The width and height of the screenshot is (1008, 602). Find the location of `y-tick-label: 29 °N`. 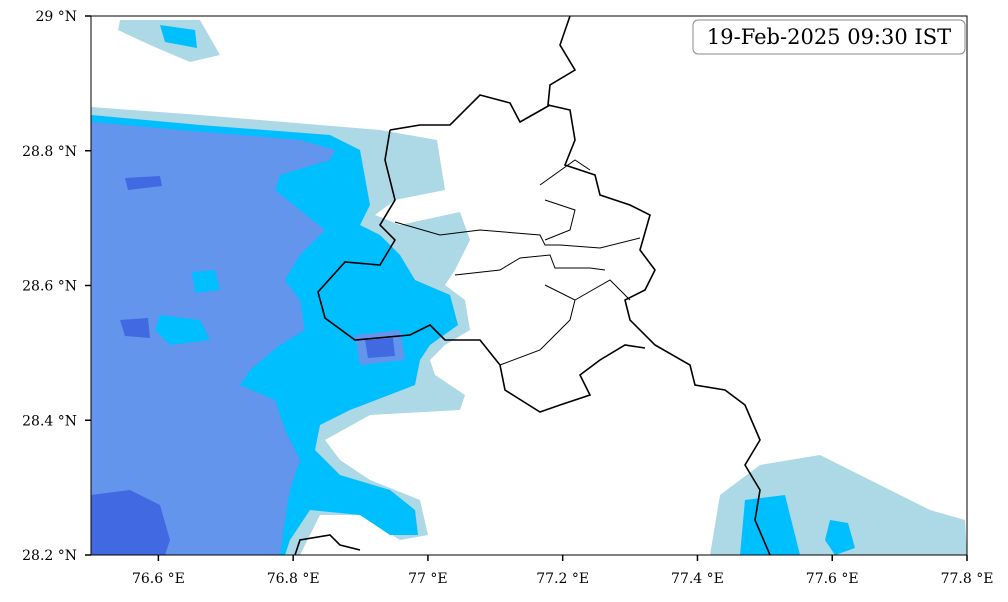

y-tick-label: 29 °N is located at coordinates (56, 17).